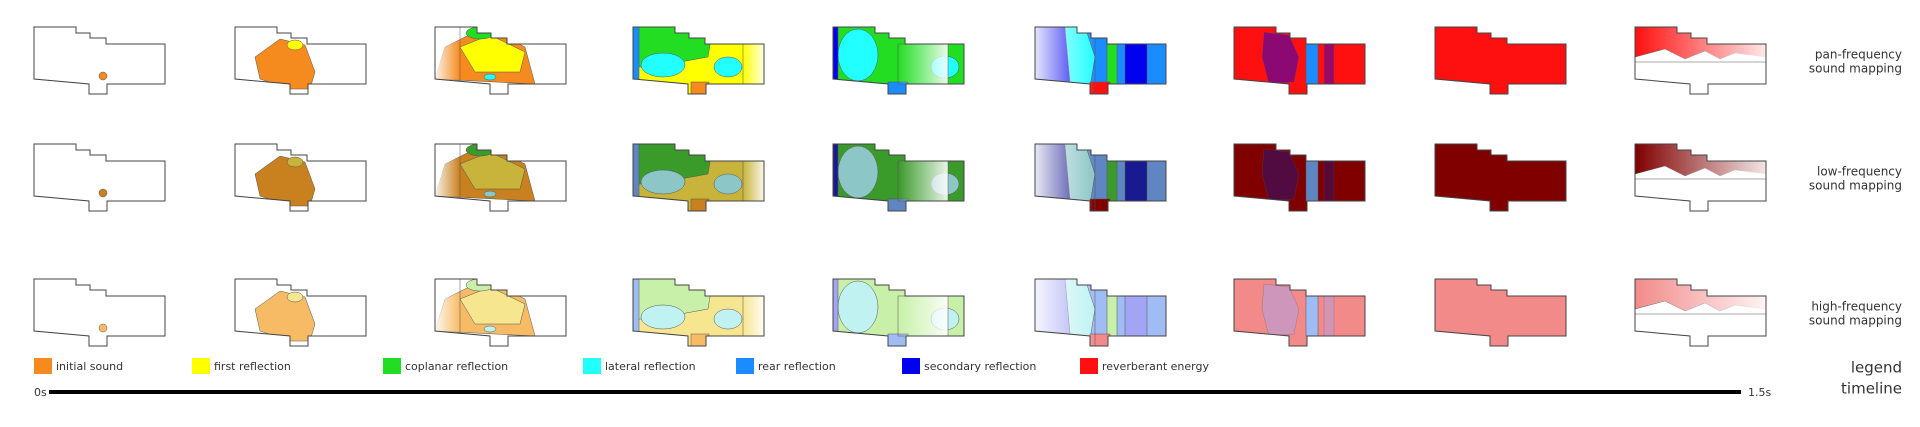 This screenshot has width=1920, height=427. What do you see at coordinates (797, 366) in the screenshot?
I see `legend-label: rear reflection` at bounding box center [797, 366].